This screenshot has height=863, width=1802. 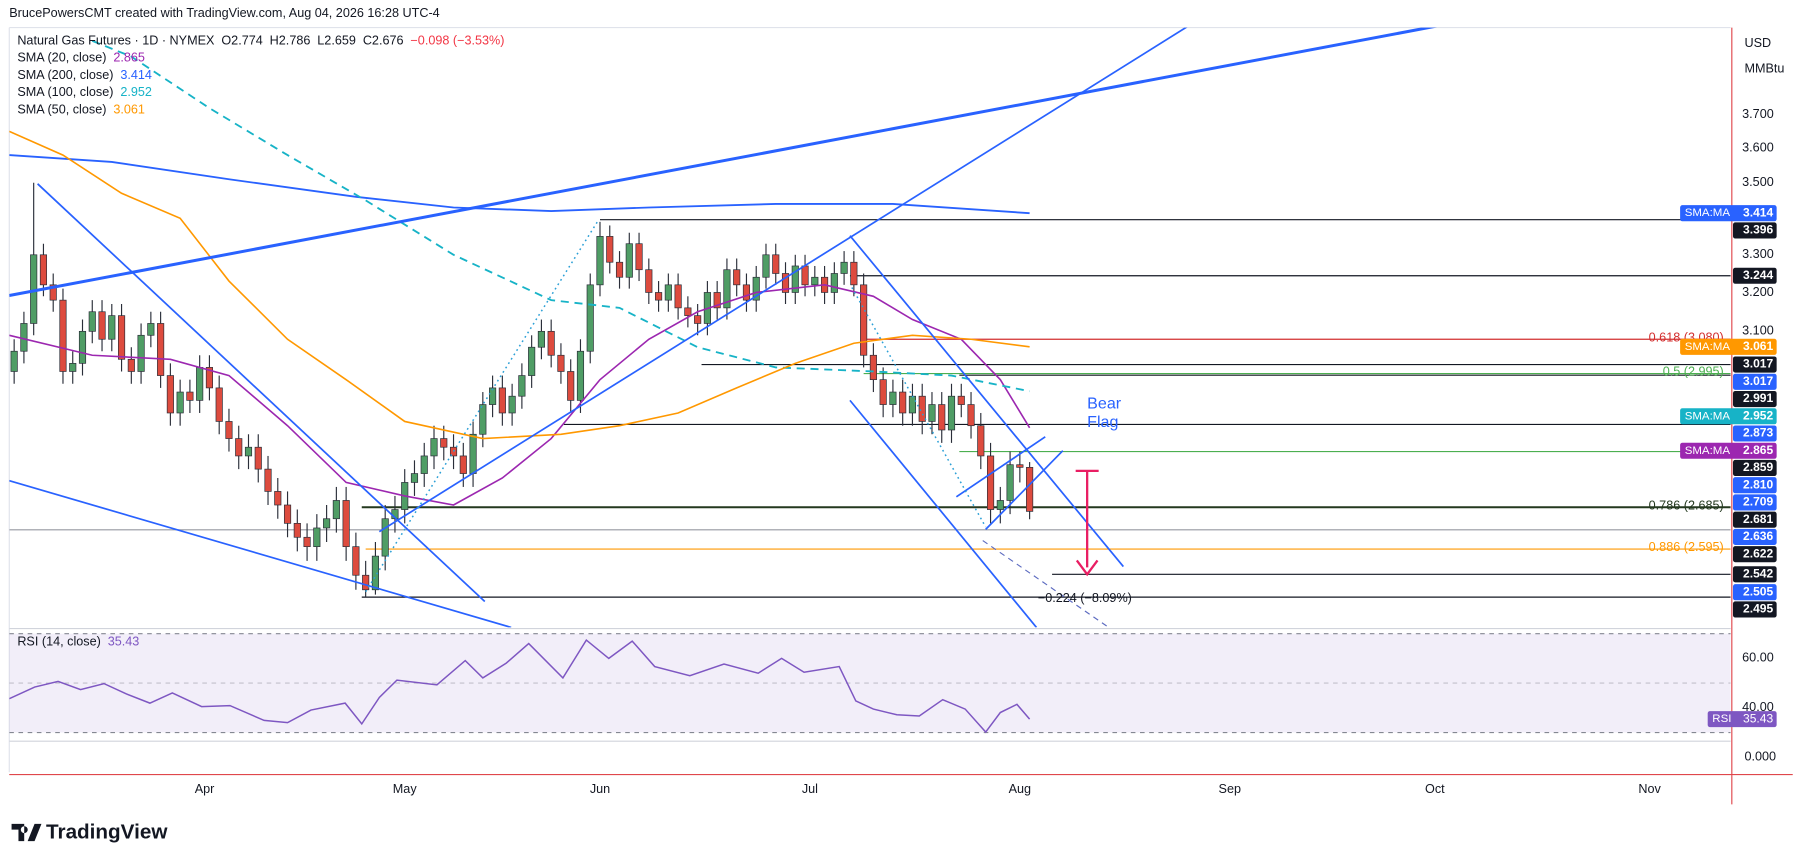 I want to click on legend-name: SMA (100, close), so click(x=65, y=92).